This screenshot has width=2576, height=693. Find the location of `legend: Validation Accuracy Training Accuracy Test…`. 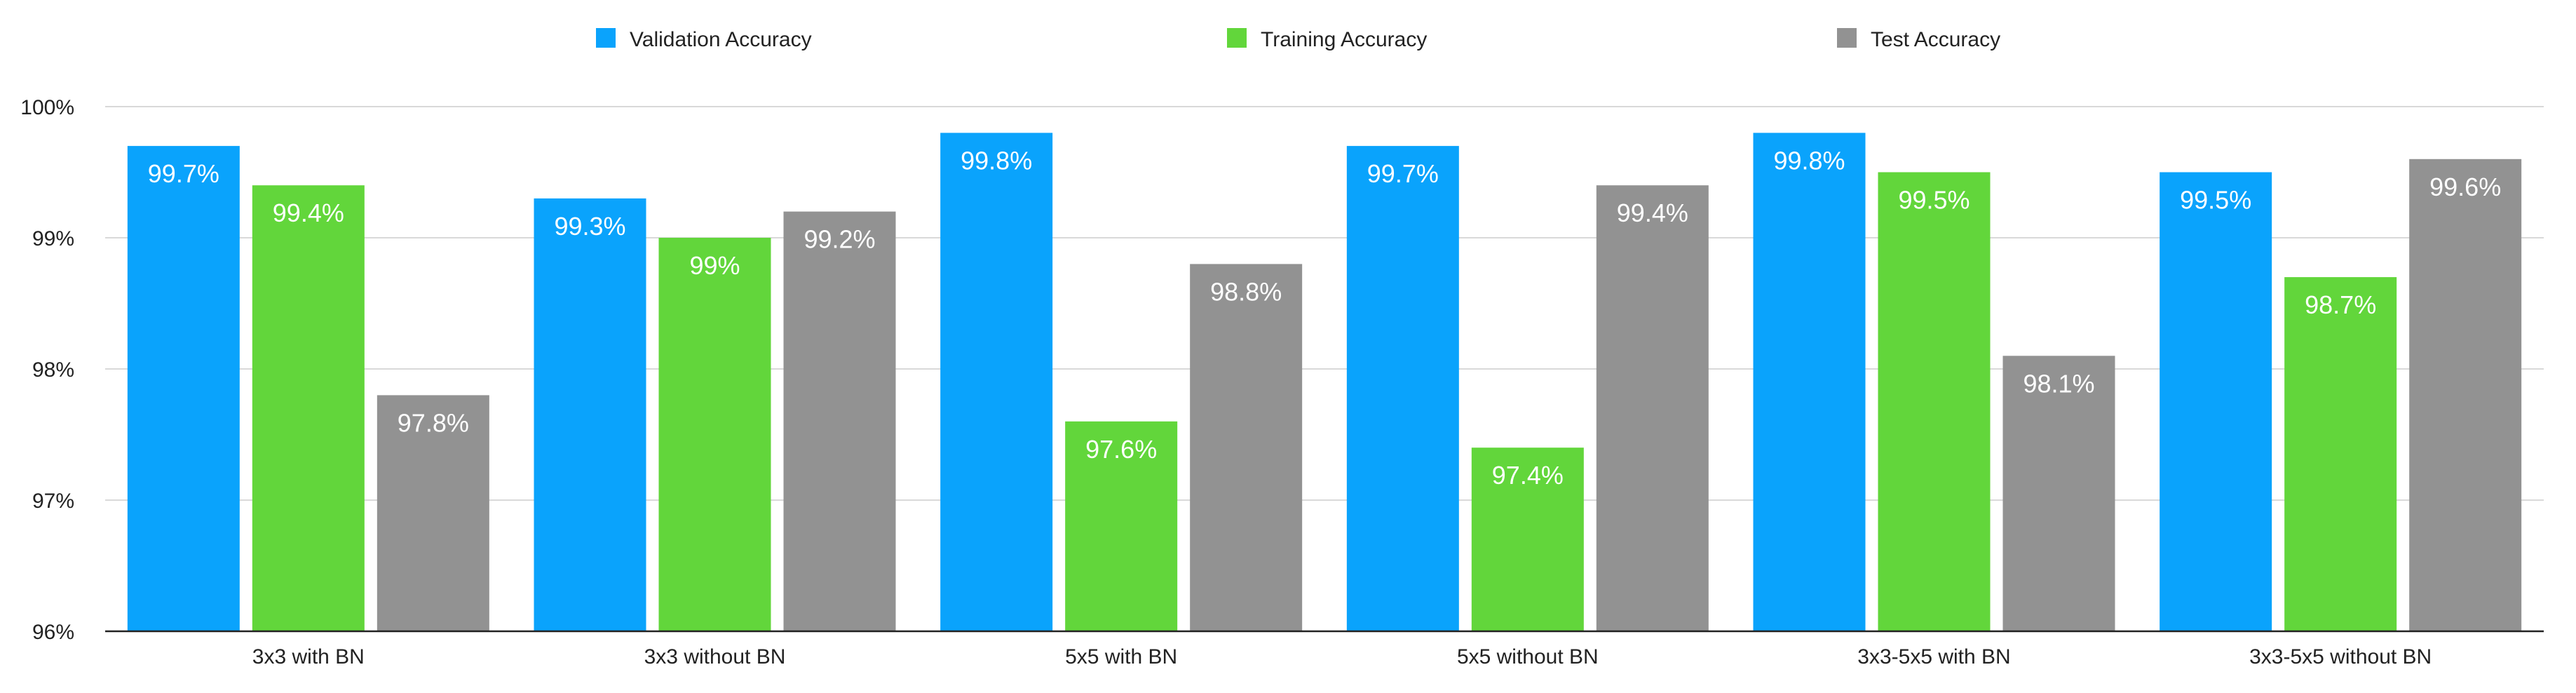

legend: Validation Accuracy Training Accuracy Test… is located at coordinates (1298, 39).